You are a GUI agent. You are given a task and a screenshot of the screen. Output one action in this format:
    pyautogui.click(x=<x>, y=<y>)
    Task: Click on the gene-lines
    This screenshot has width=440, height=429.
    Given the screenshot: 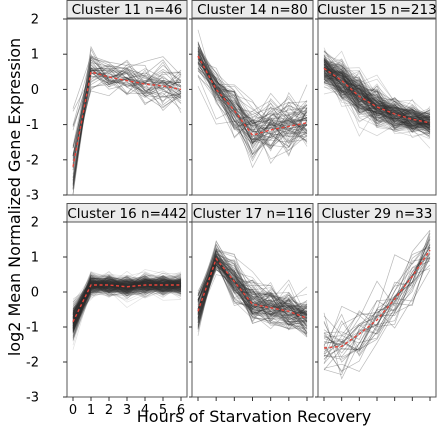 What is the action you would take?
    pyautogui.click(x=127, y=120)
    